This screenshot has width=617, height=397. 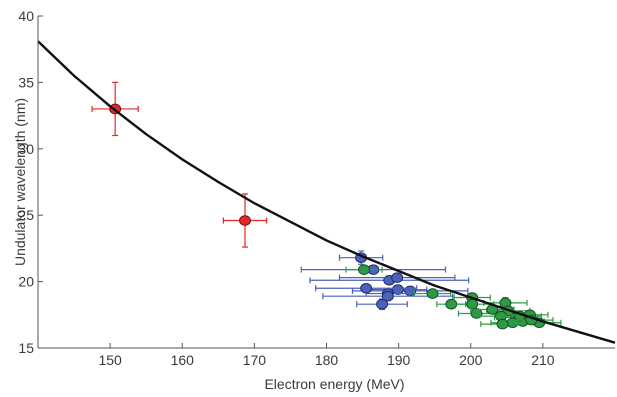 I want to click on y-tick-label: 30, so click(x=26, y=149).